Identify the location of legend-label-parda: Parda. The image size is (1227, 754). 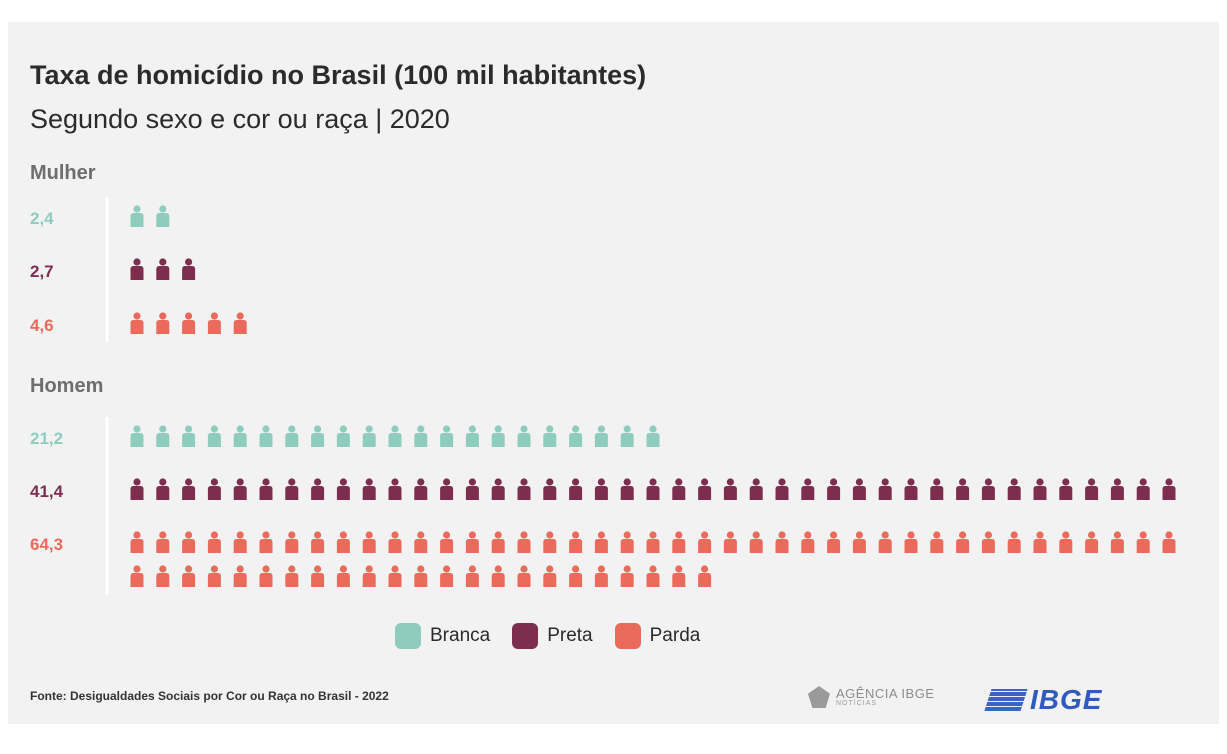
(675, 635).